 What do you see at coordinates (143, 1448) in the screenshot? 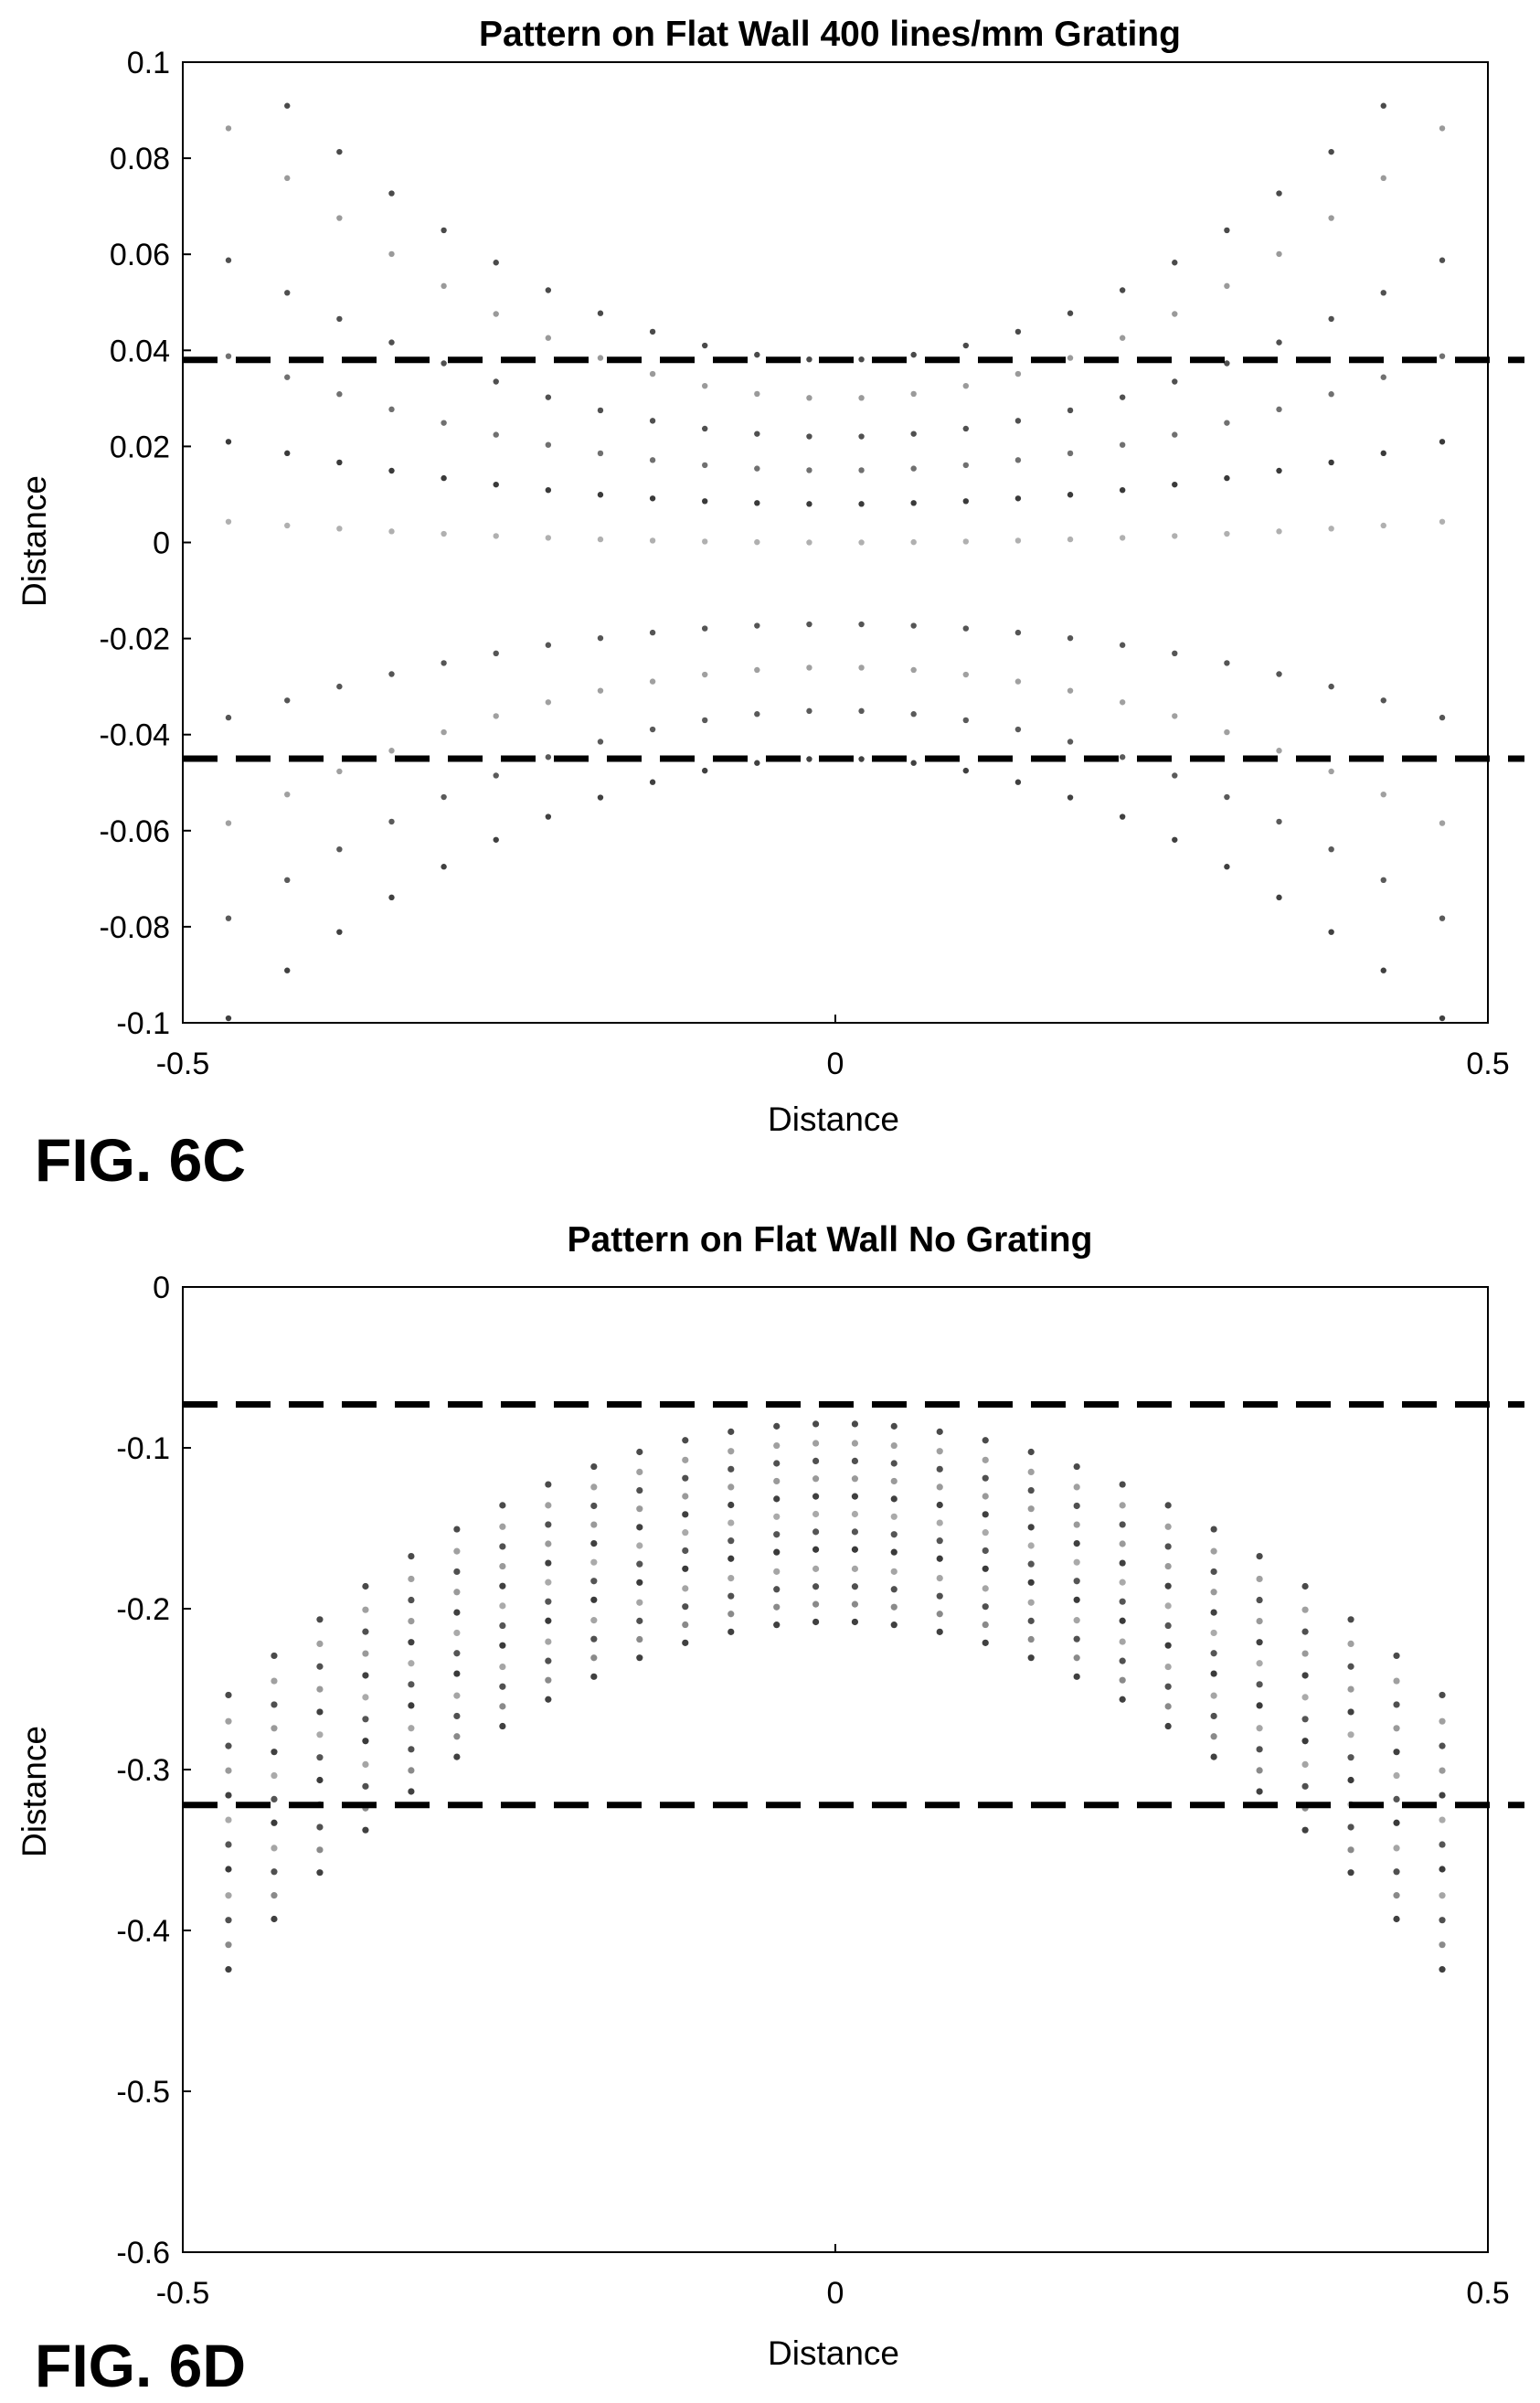
I see `y-tick-label: -0.1` at bounding box center [143, 1448].